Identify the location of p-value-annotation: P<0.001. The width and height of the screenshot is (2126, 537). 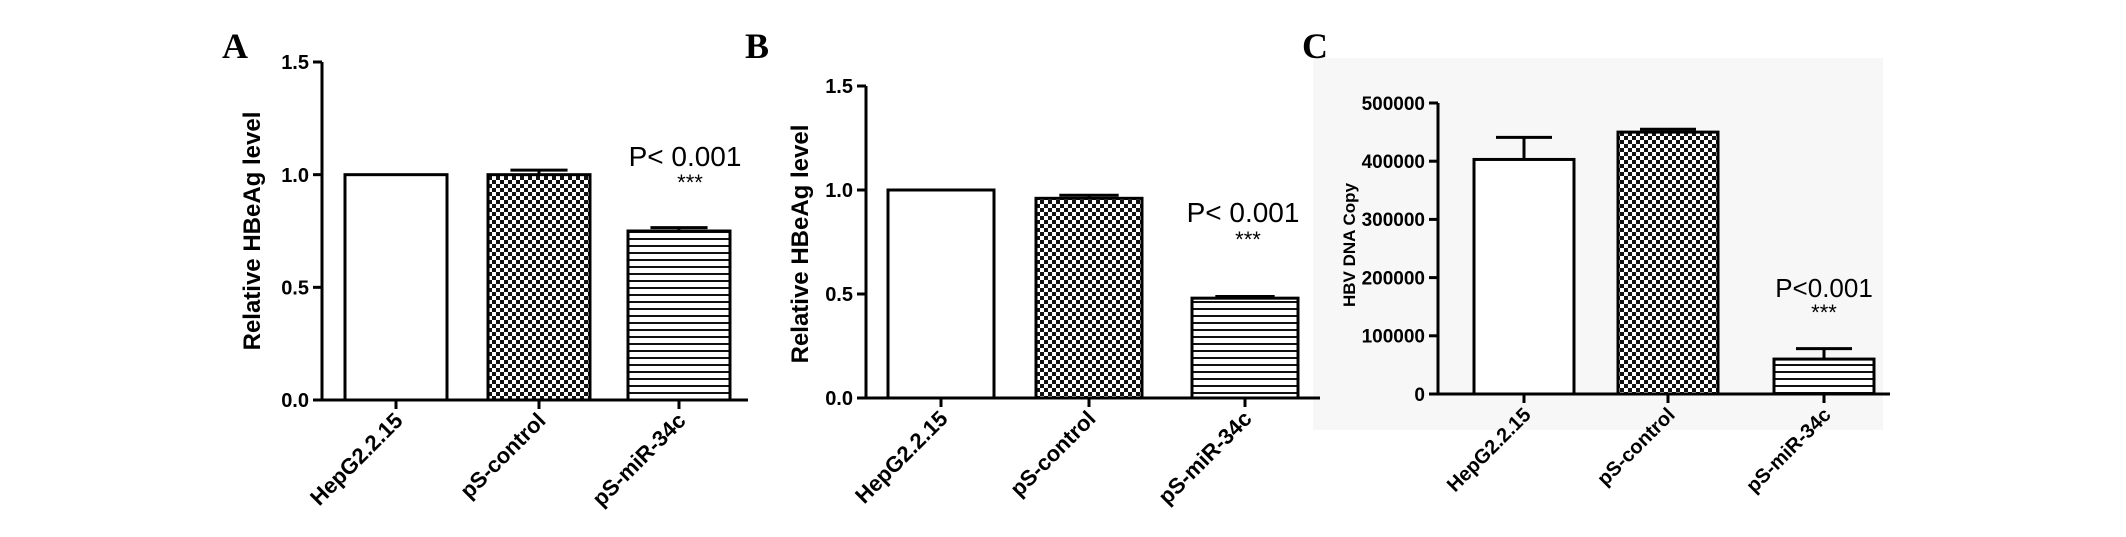
(1824, 288).